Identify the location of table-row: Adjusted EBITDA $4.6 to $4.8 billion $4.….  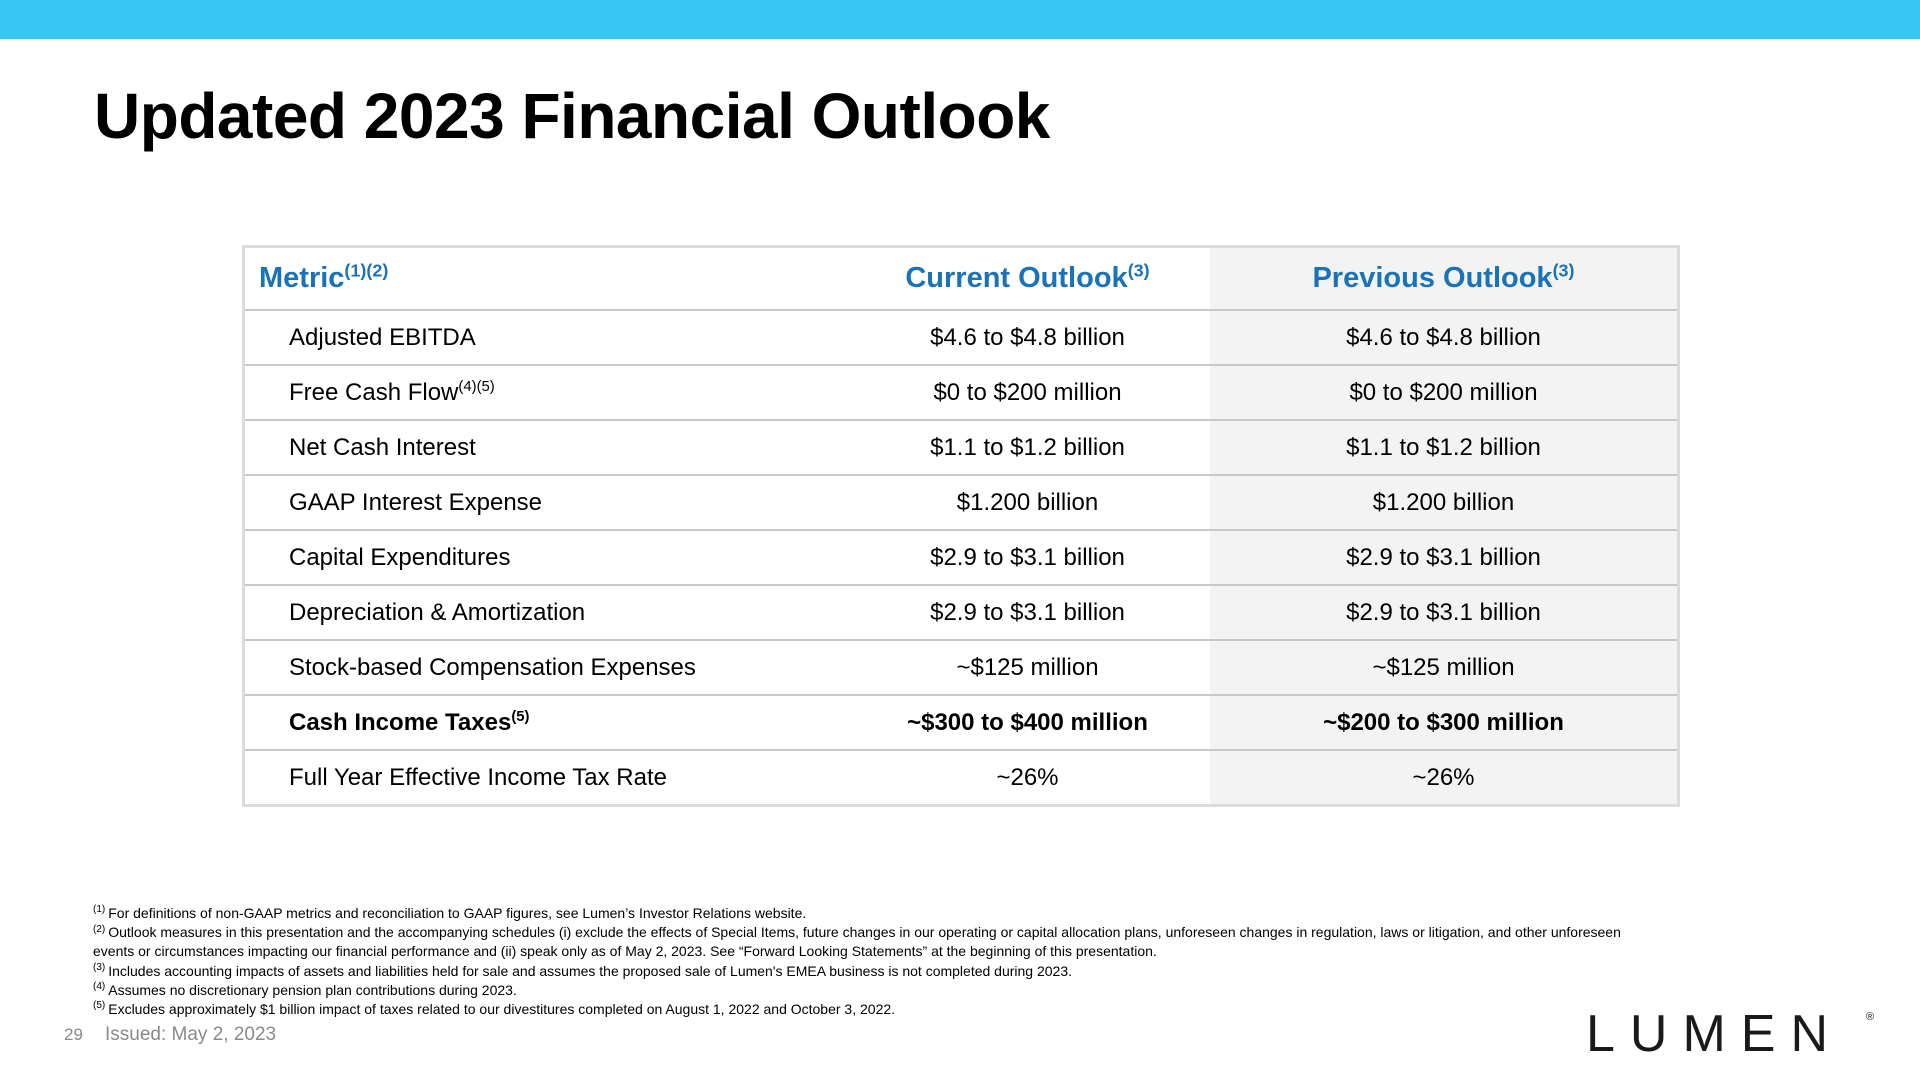
(961, 338).